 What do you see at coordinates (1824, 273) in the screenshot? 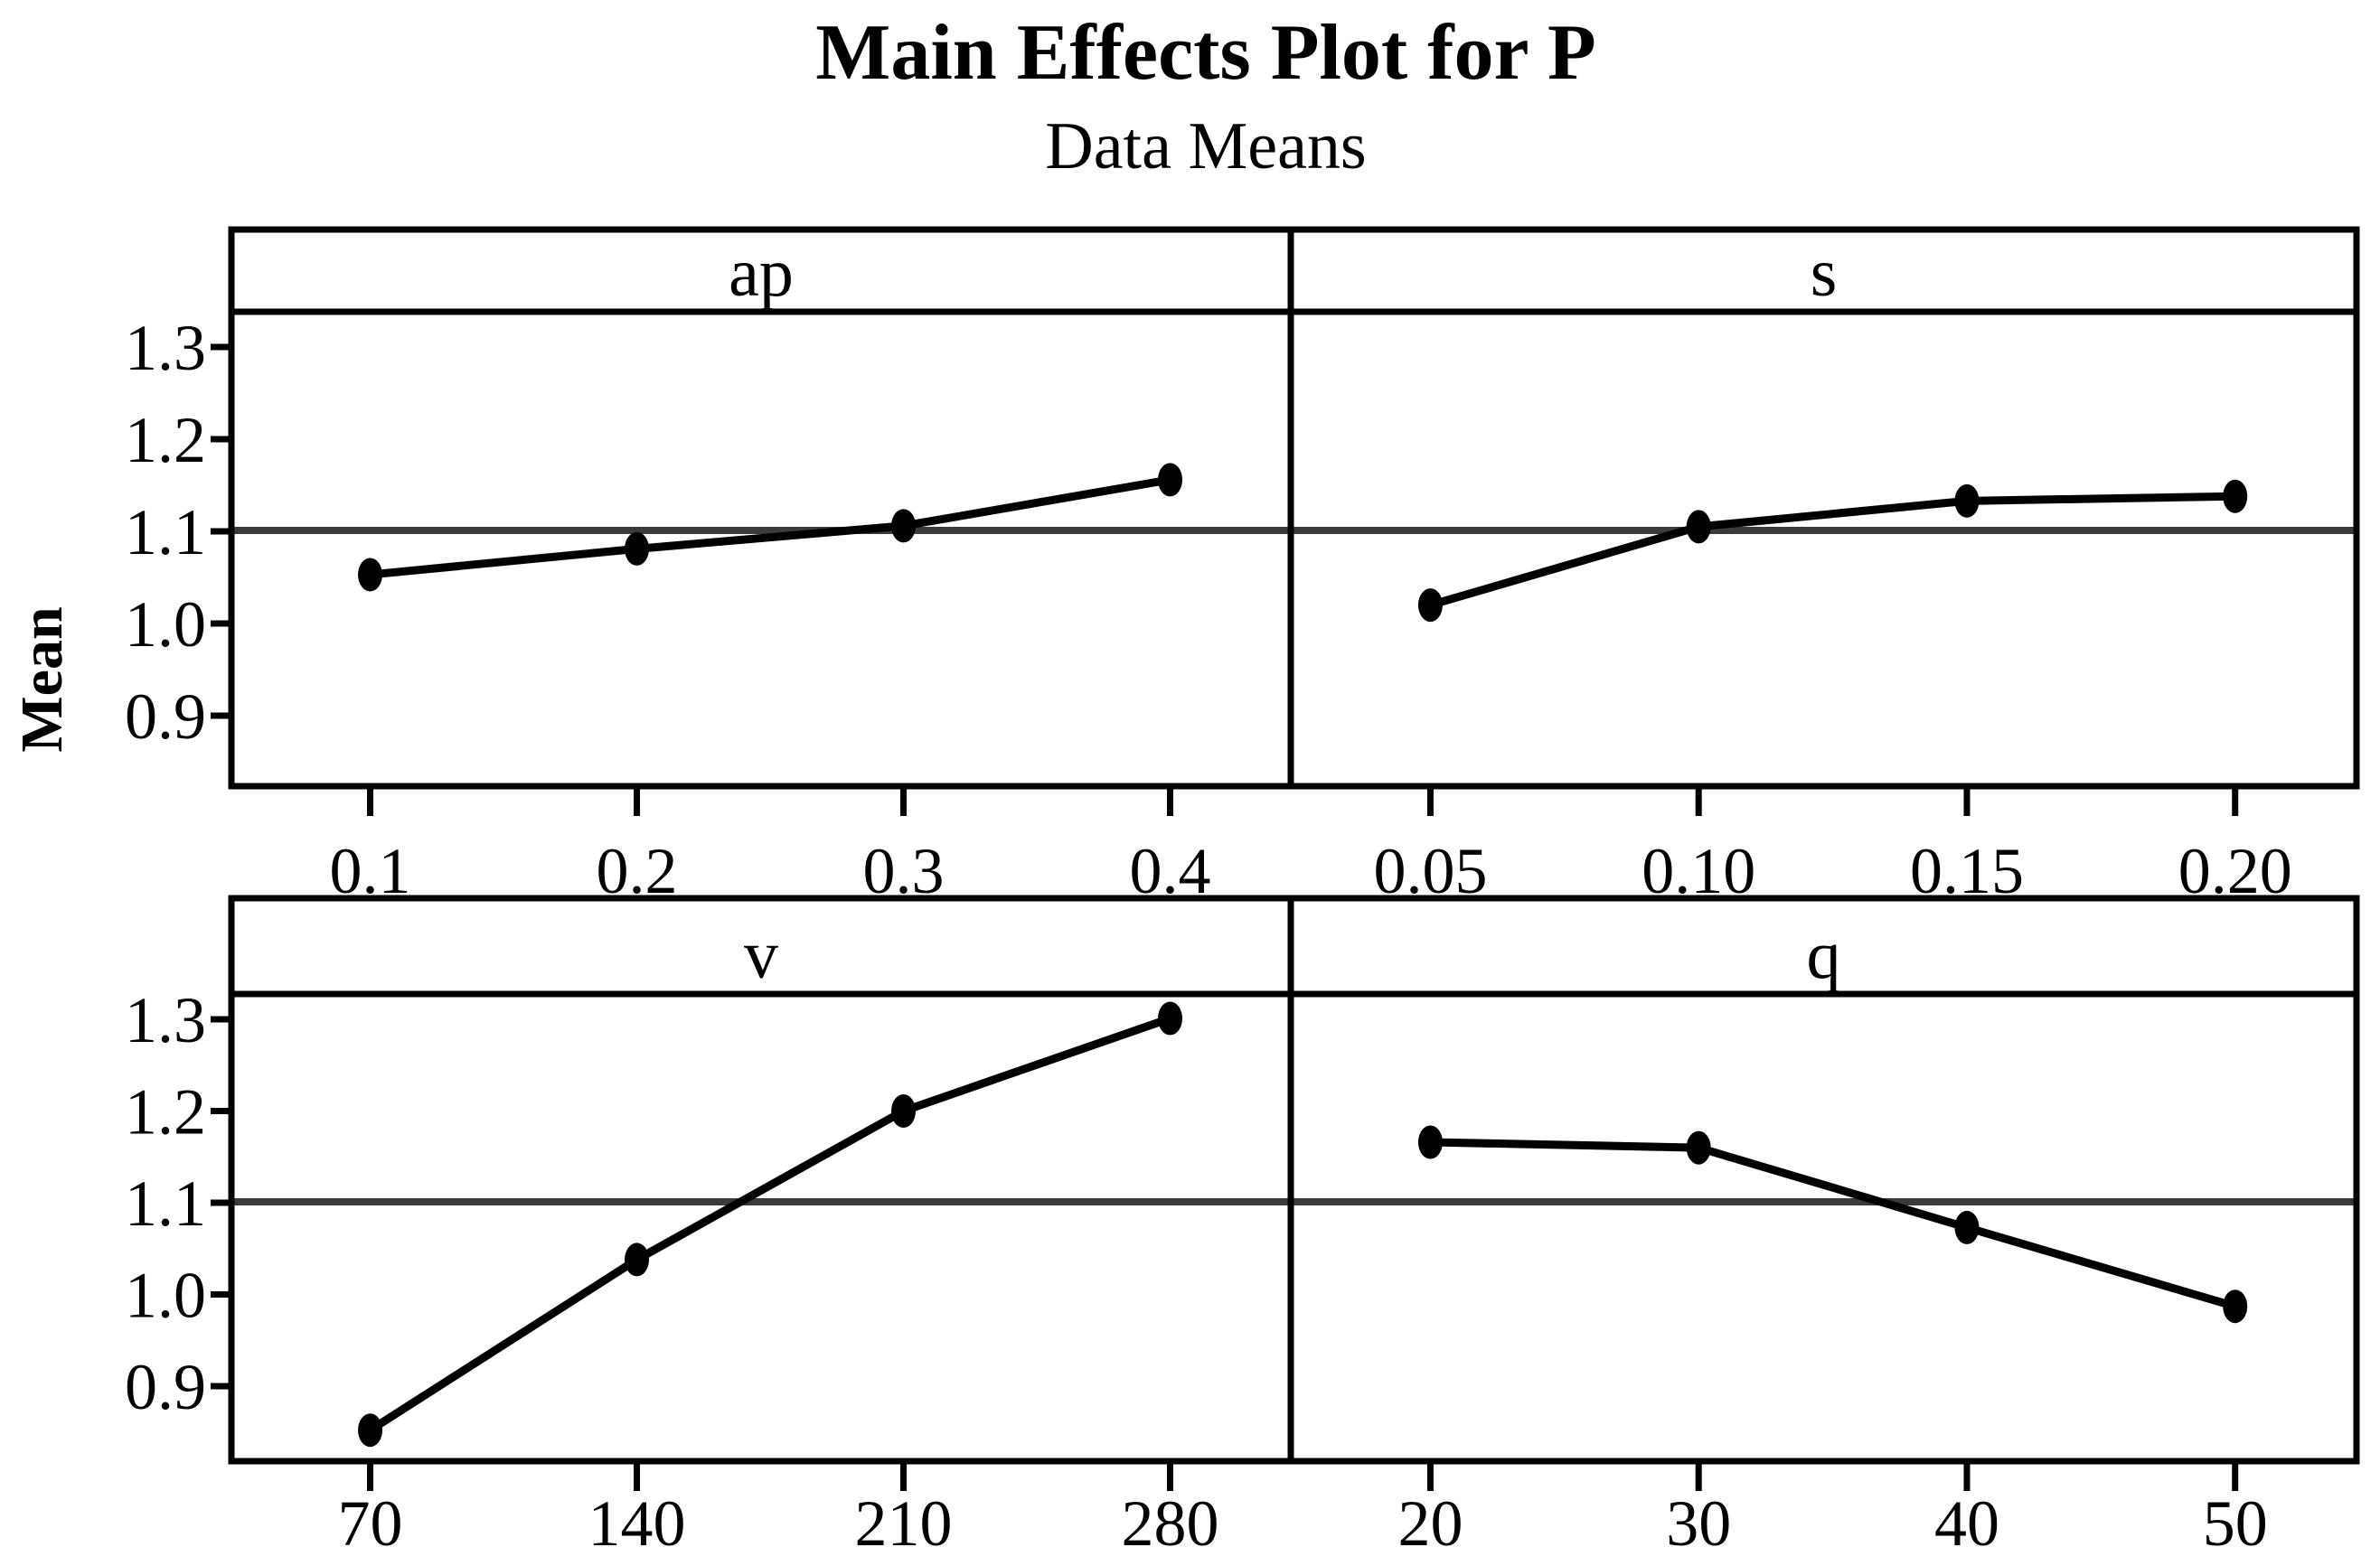
I see `panel-factor-label-s: s` at bounding box center [1824, 273].